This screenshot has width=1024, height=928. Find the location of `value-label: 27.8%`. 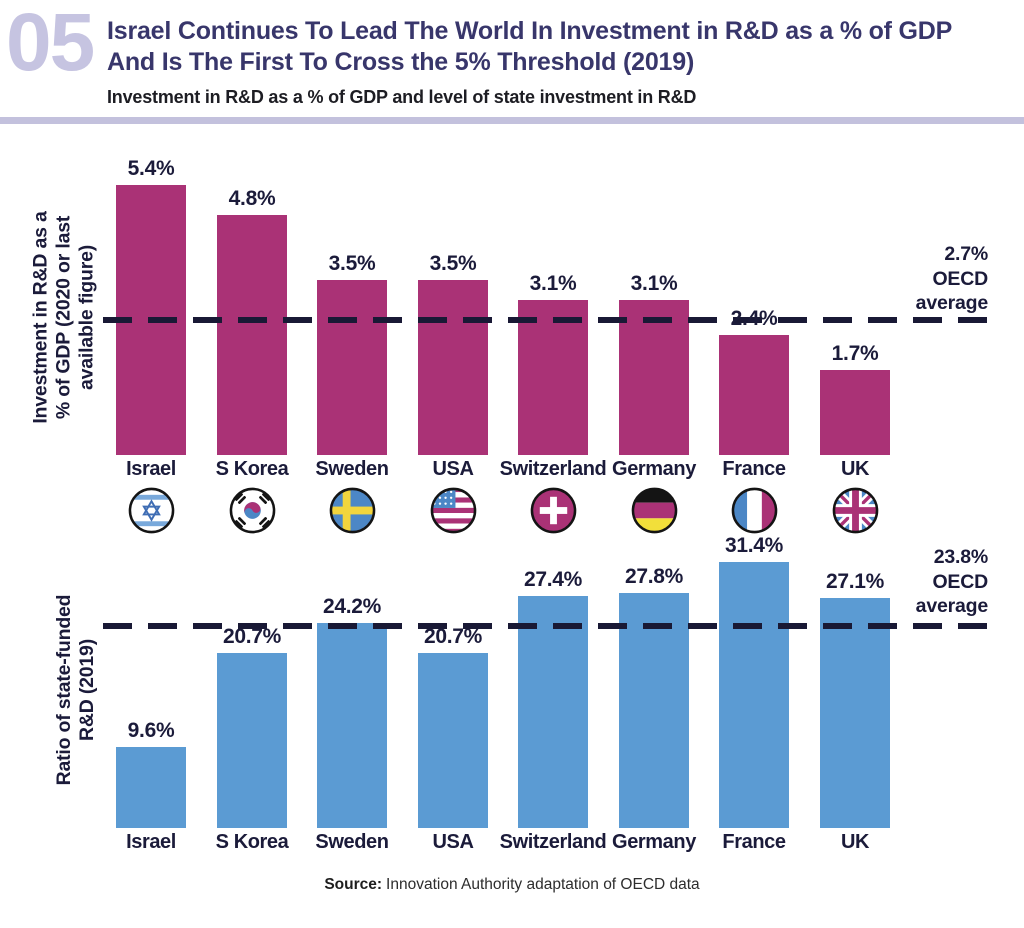

value-label: 27.8% is located at coordinates (654, 576).